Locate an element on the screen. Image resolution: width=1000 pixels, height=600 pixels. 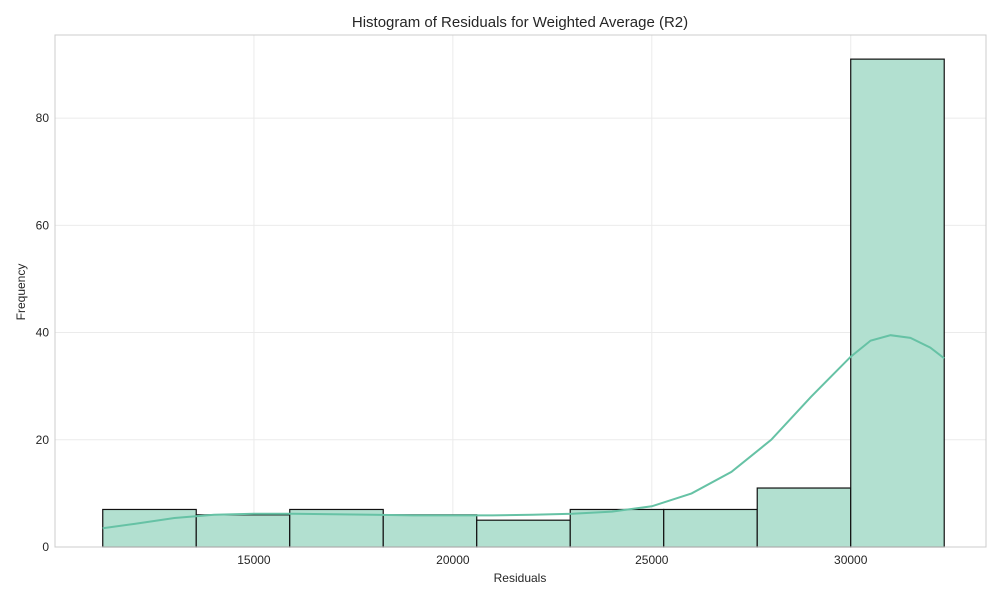
y-tick-label: 40 is located at coordinates (43, 333).